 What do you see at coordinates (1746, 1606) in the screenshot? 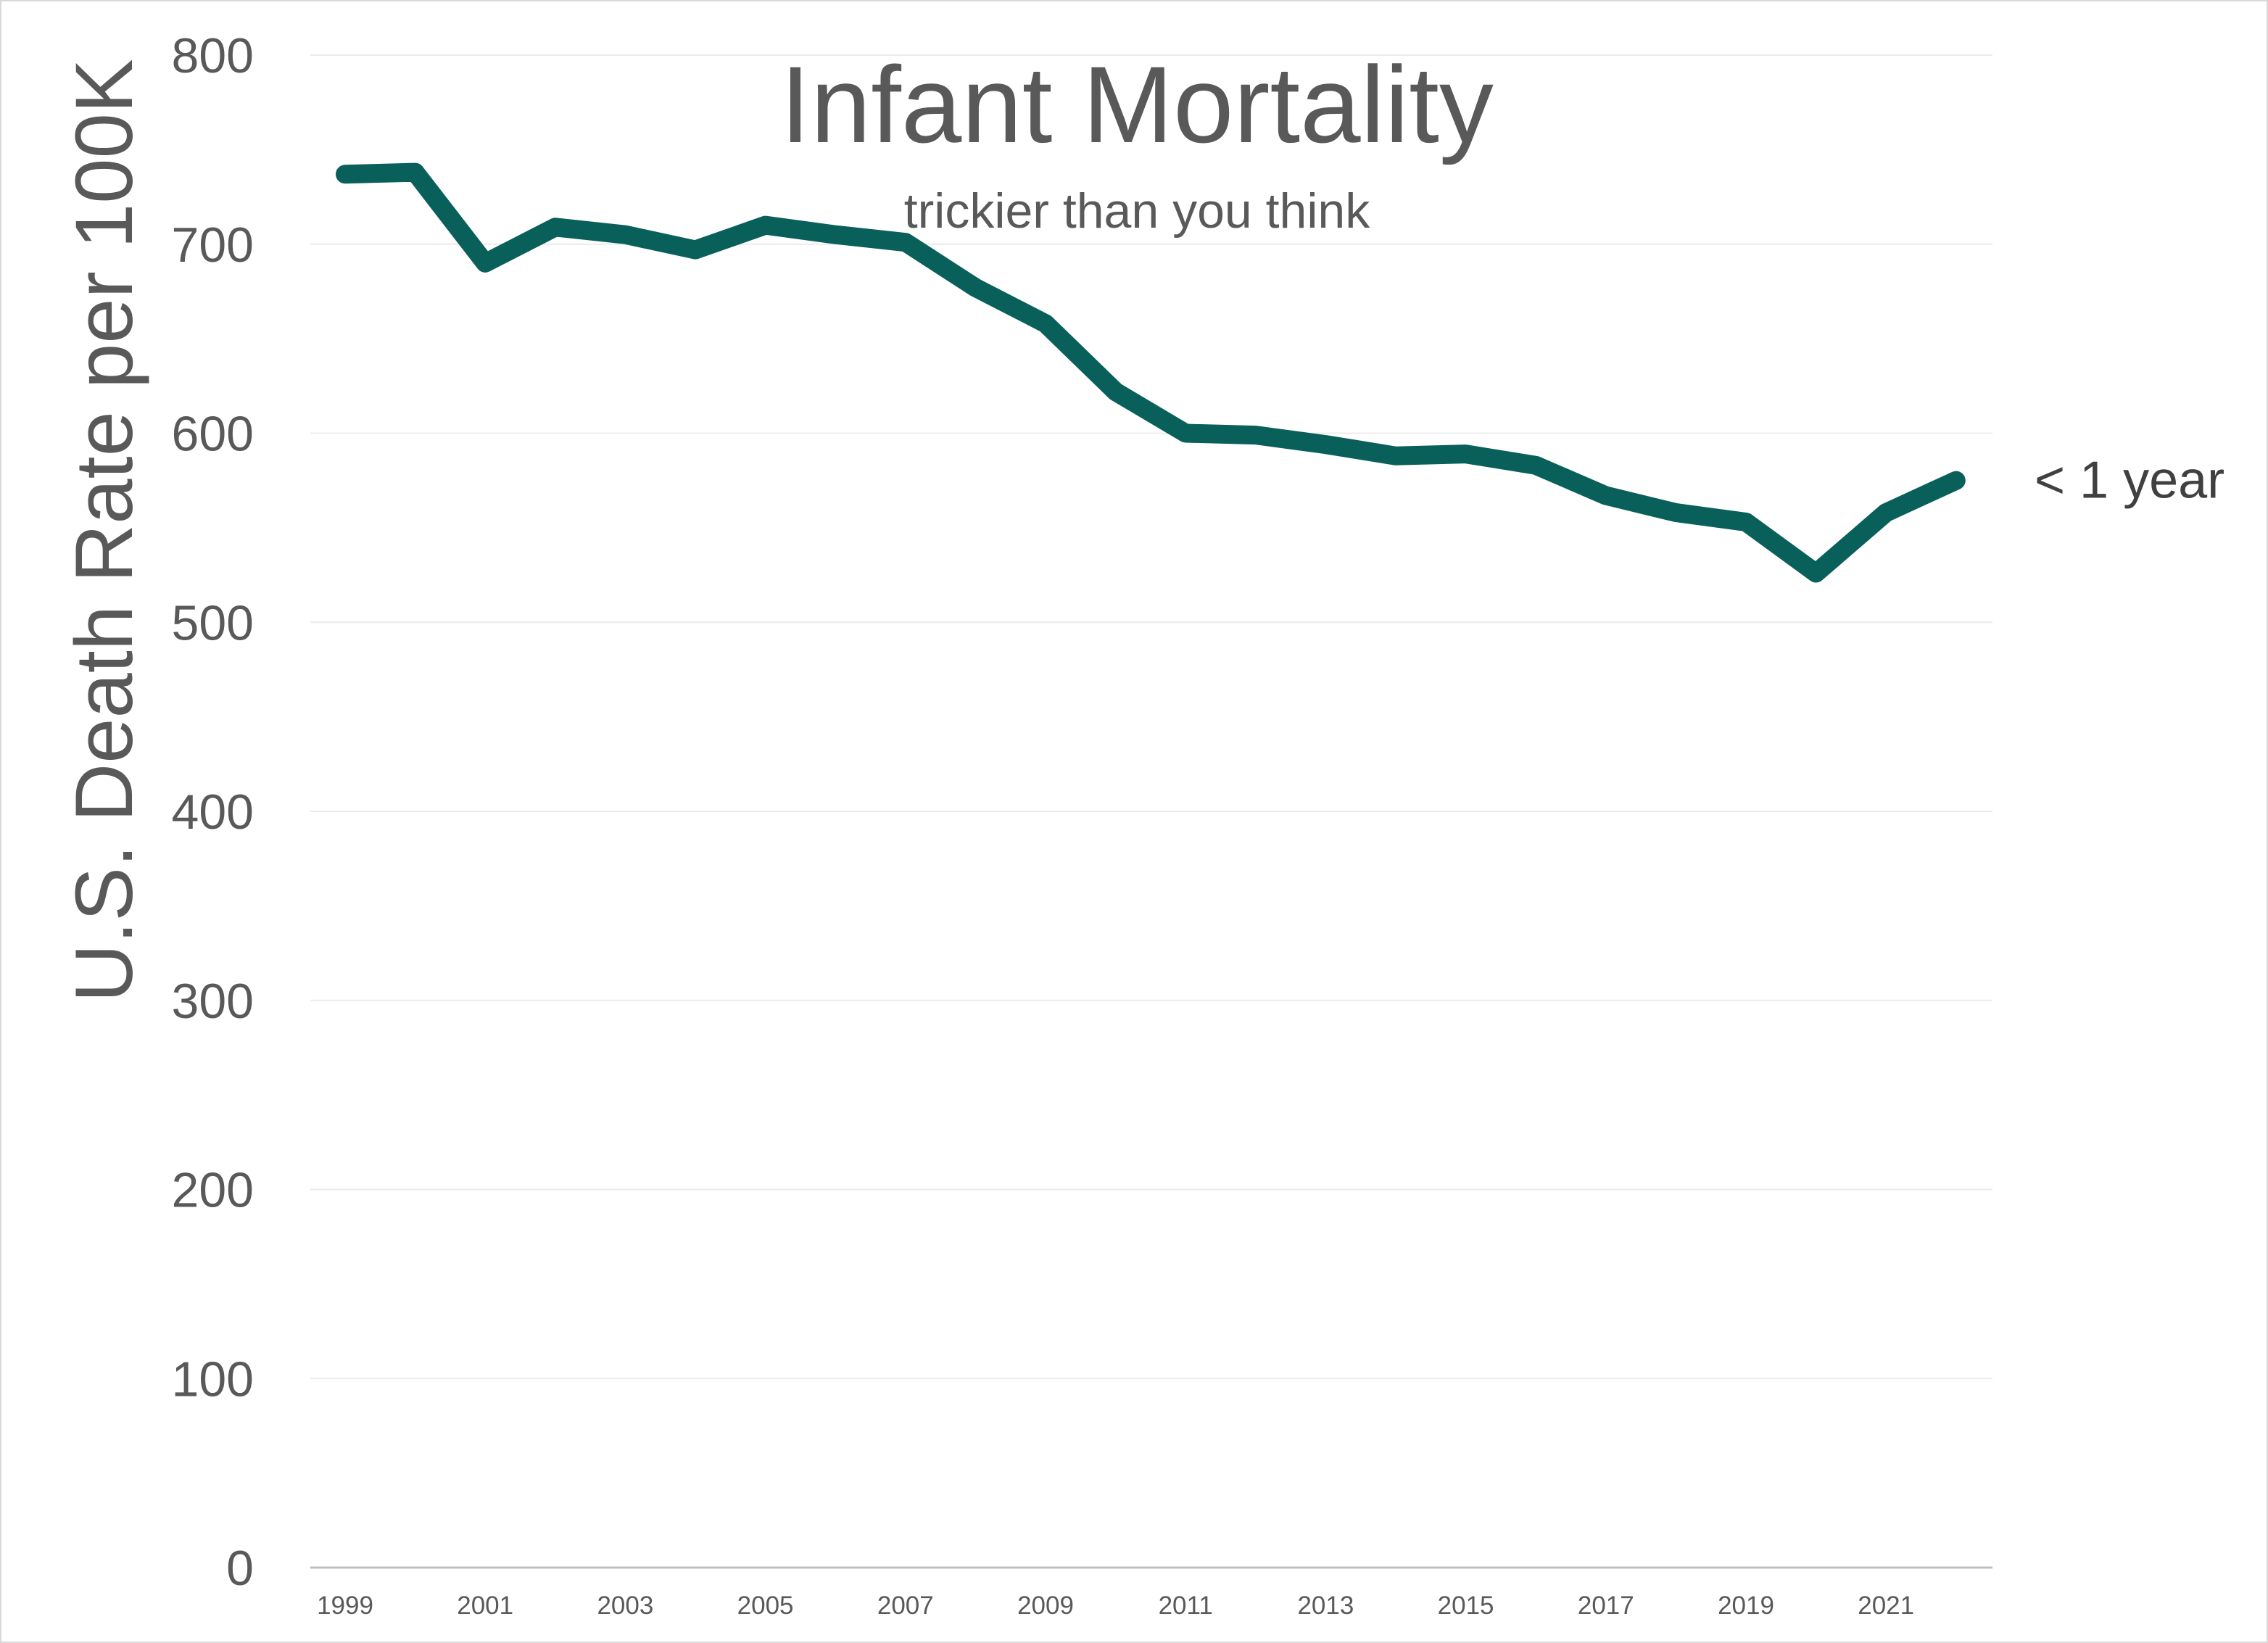
I see `x-tick-label: 2019` at bounding box center [1746, 1606].